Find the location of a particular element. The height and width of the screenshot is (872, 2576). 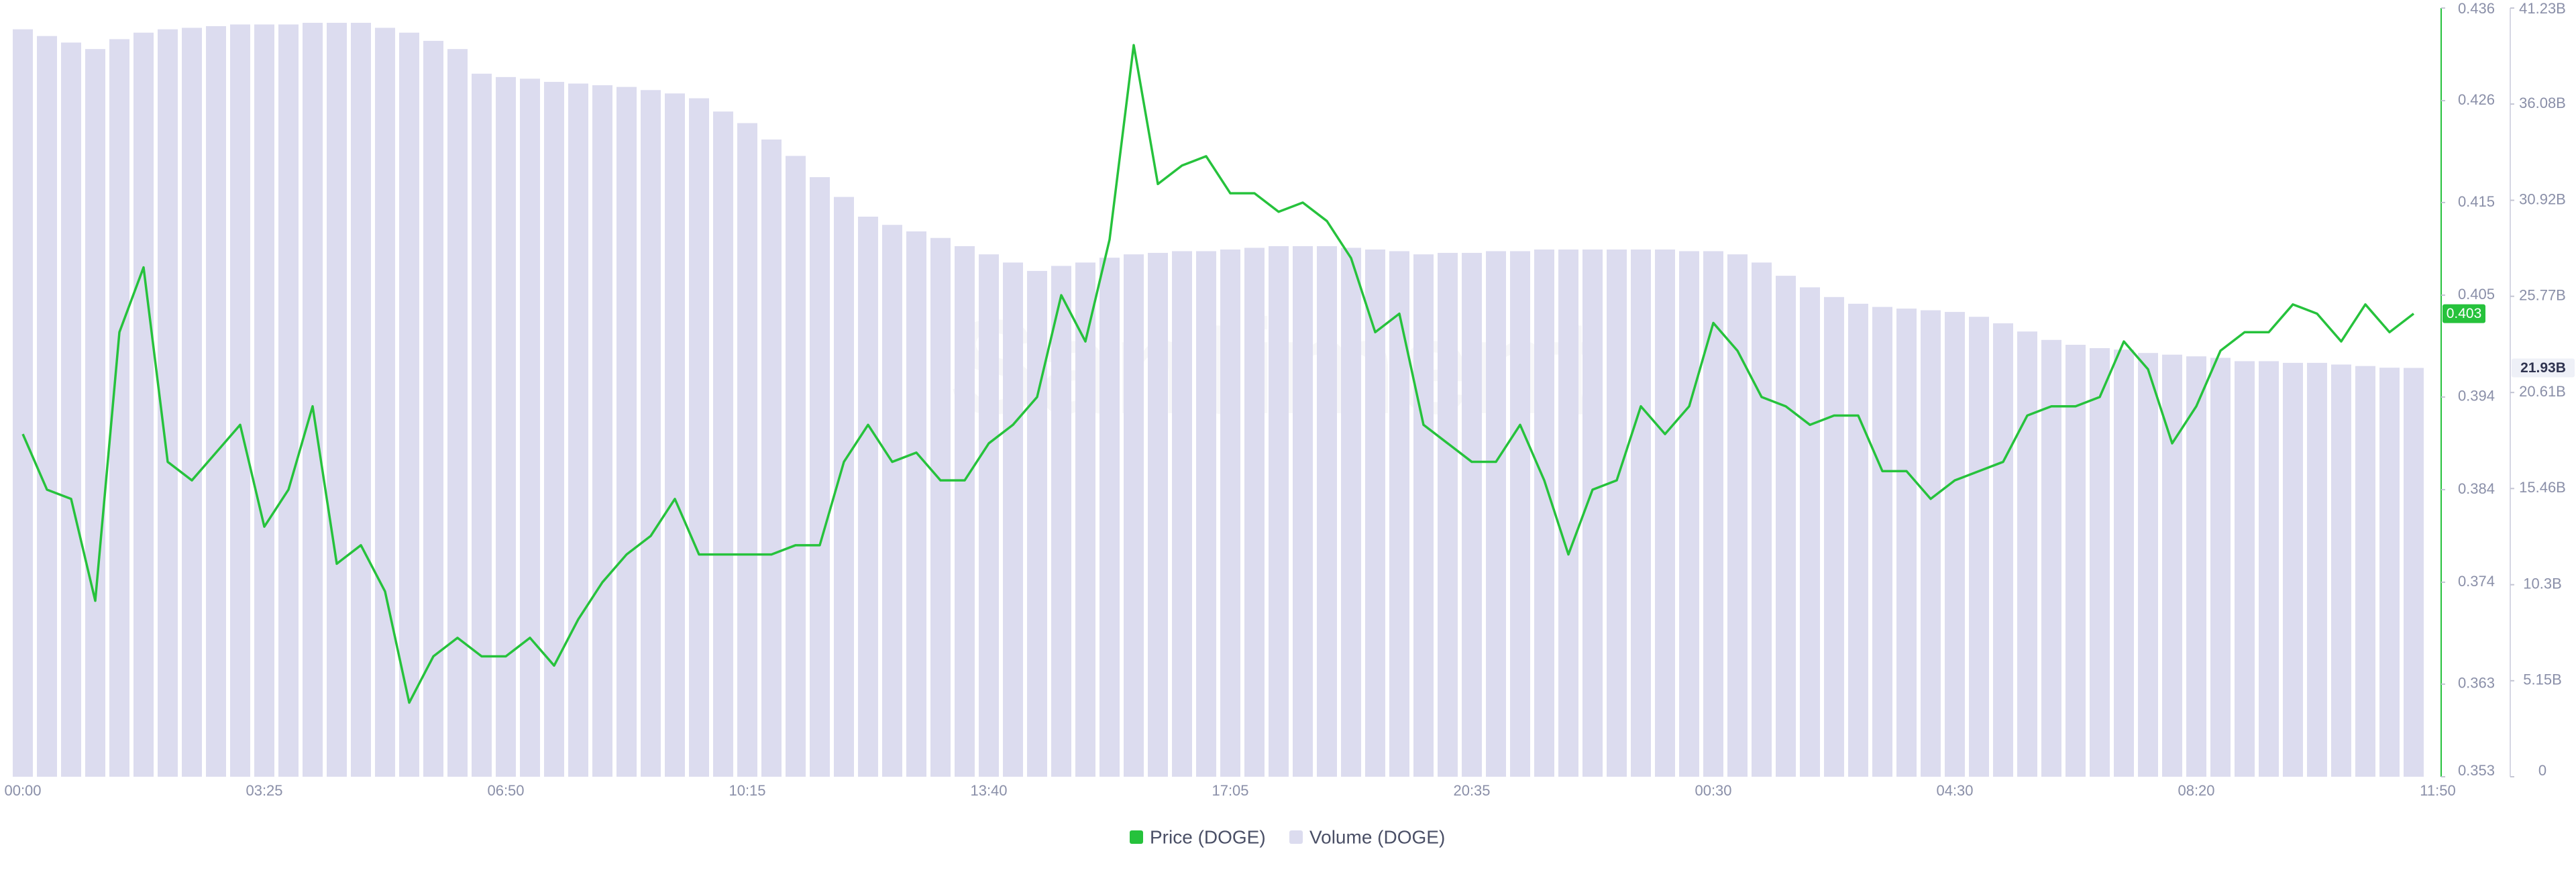

y-tick-label: 0.384 is located at coordinates (2476, 489).